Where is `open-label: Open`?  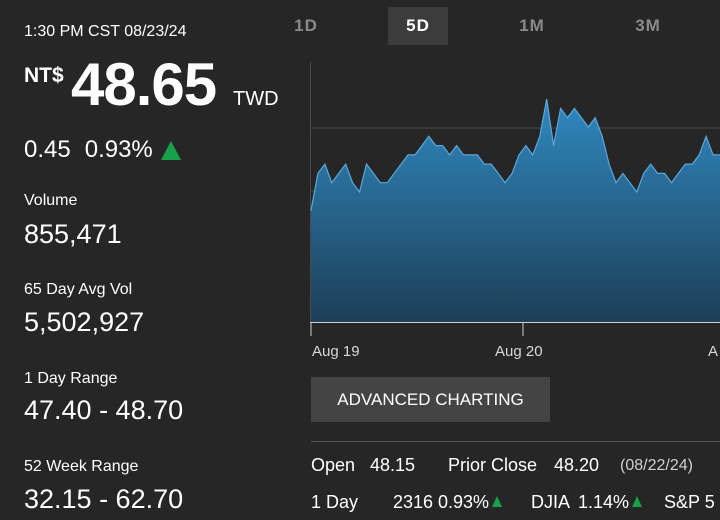
open-label: Open is located at coordinates (333, 465).